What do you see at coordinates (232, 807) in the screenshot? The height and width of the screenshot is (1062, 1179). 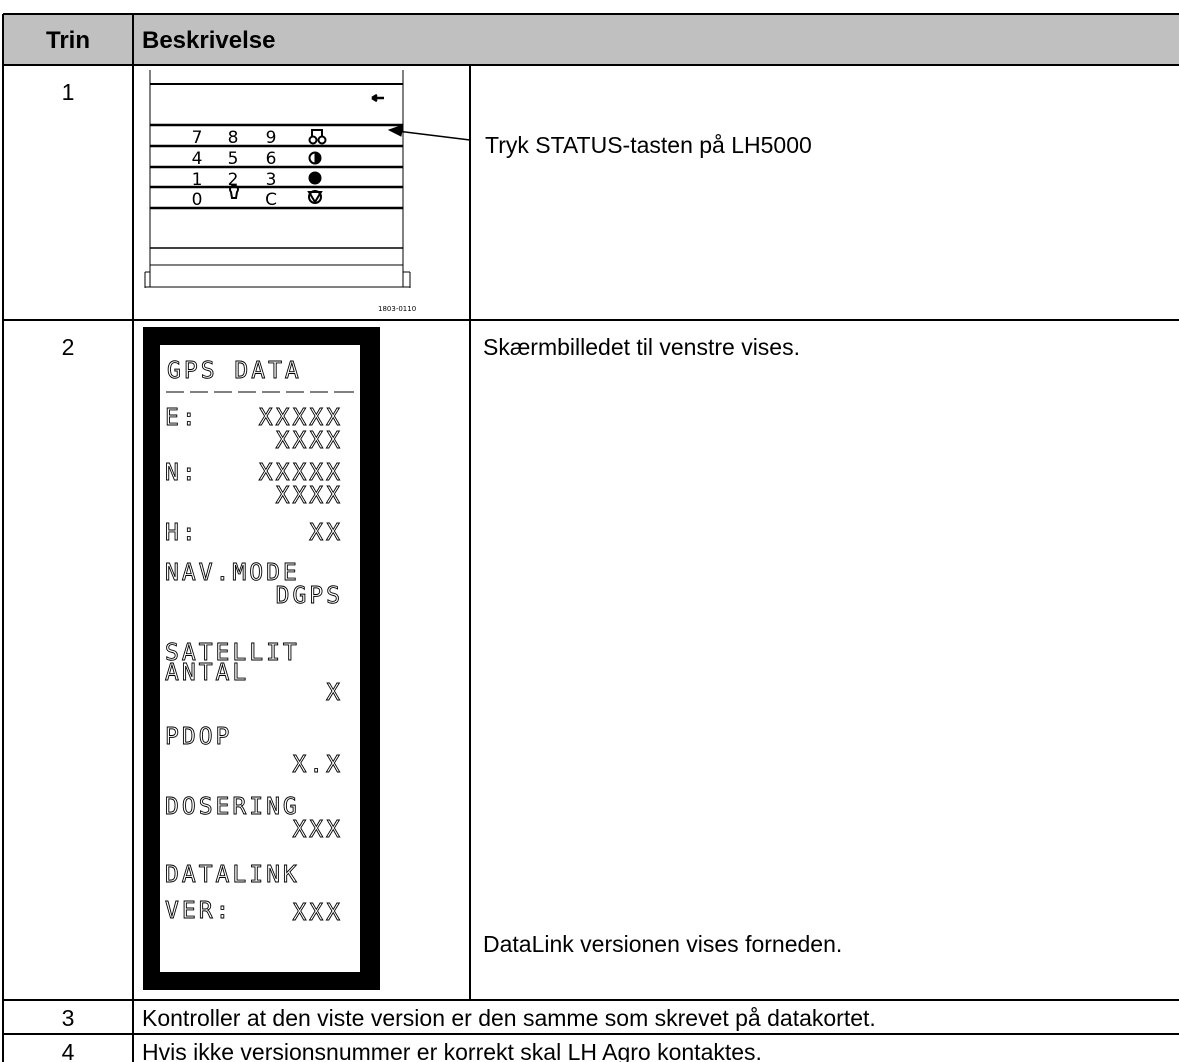 I see `display-line: DOSERING` at bounding box center [232, 807].